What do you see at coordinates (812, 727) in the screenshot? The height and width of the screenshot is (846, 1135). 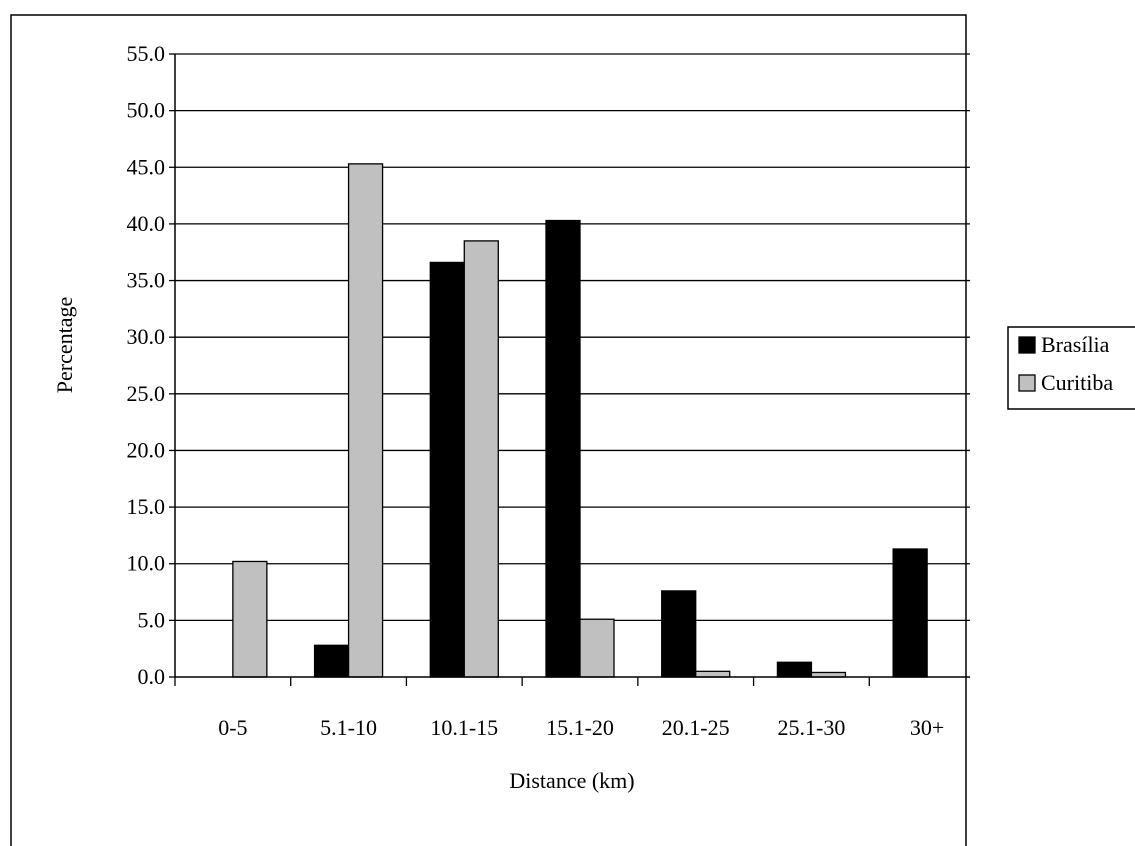 I see `x-tick-label: 25.1-30` at bounding box center [812, 727].